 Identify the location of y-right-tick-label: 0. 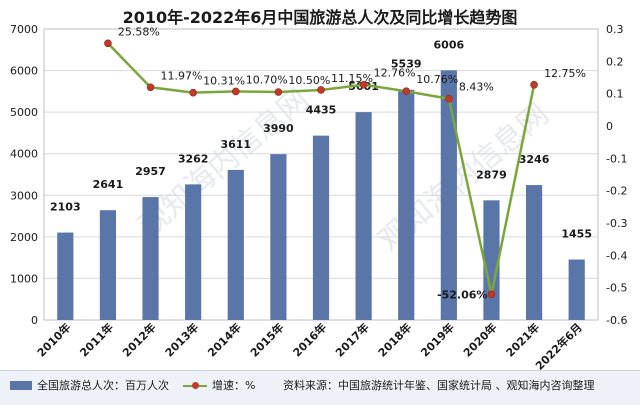
(609, 126).